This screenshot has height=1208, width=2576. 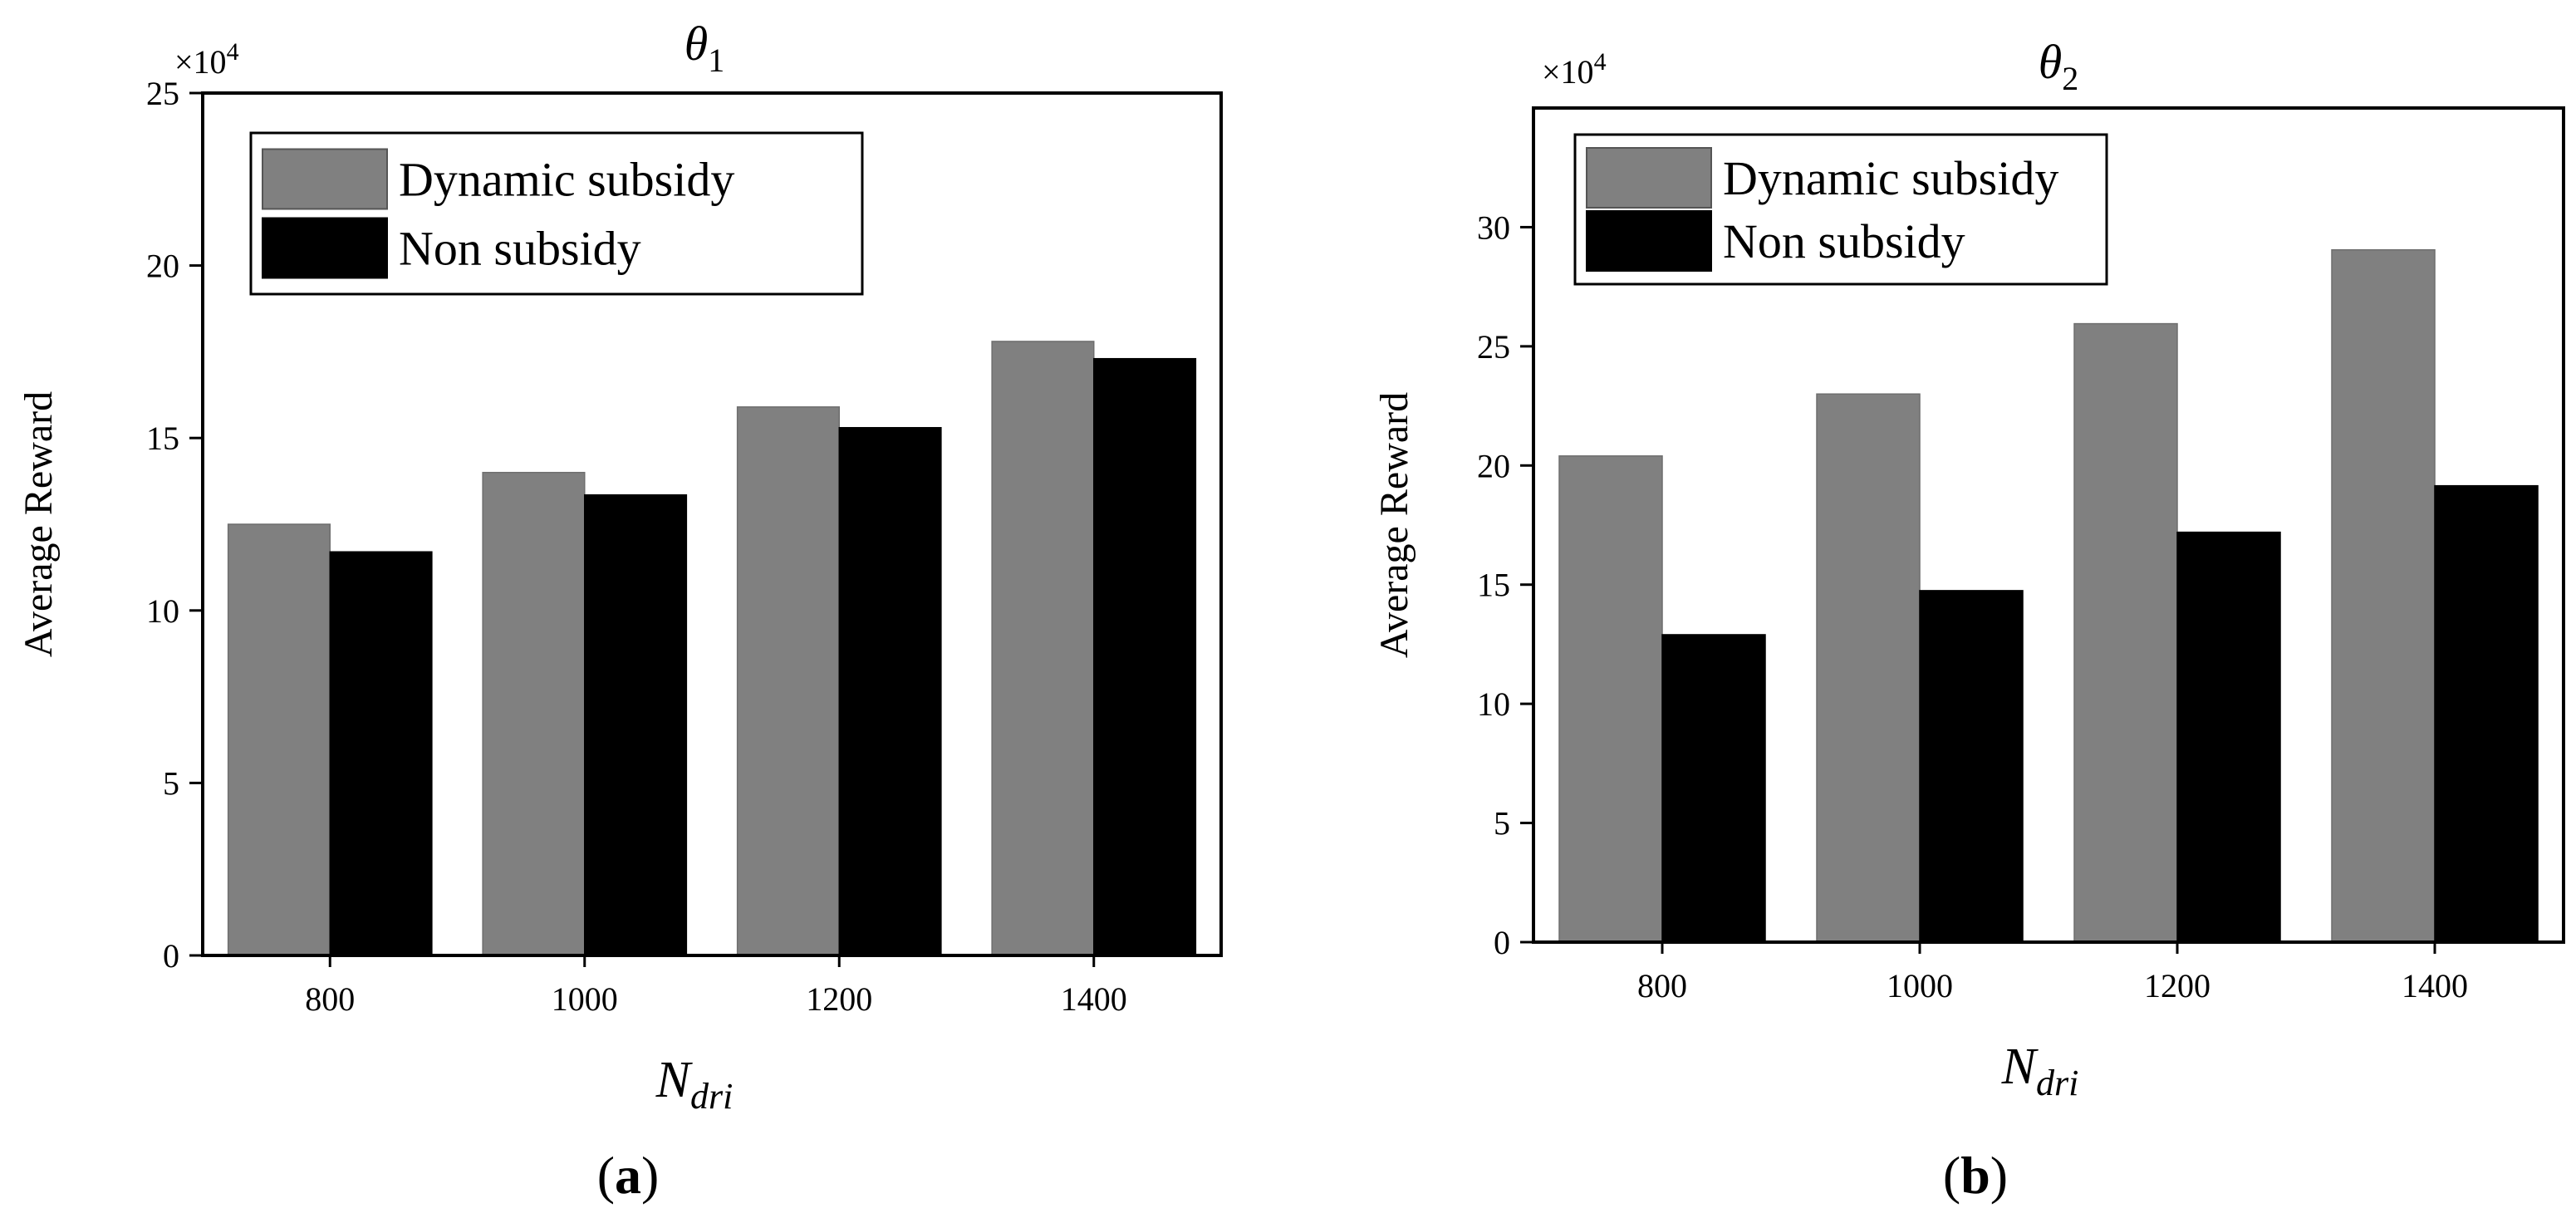 What do you see at coordinates (325, 179) in the screenshot?
I see `legend-swatch-dynamic-a` at bounding box center [325, 179].